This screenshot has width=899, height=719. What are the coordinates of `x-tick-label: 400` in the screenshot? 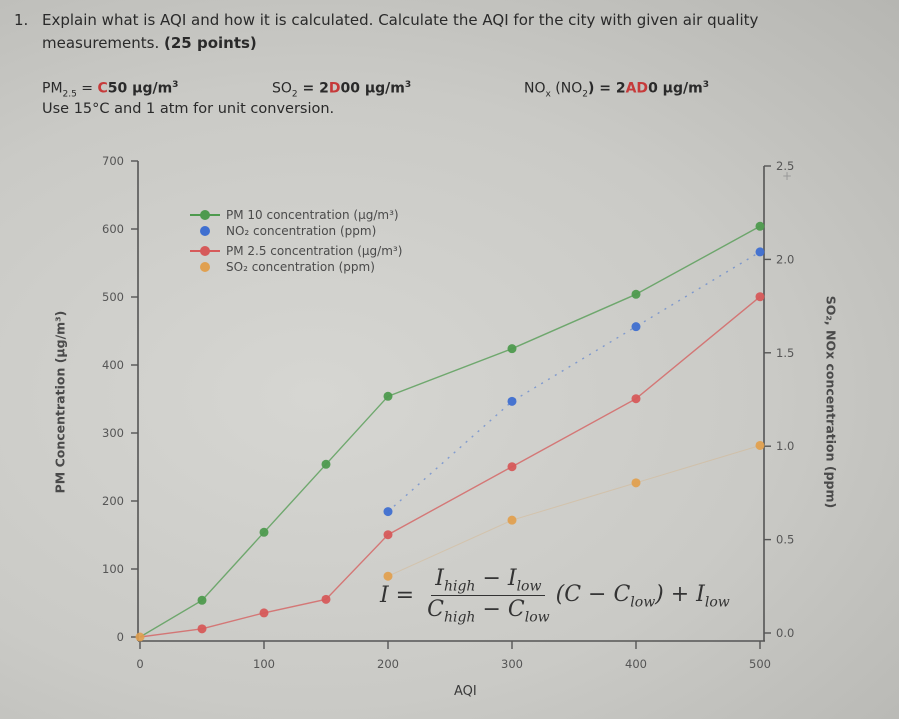 It's located at (636, 664).